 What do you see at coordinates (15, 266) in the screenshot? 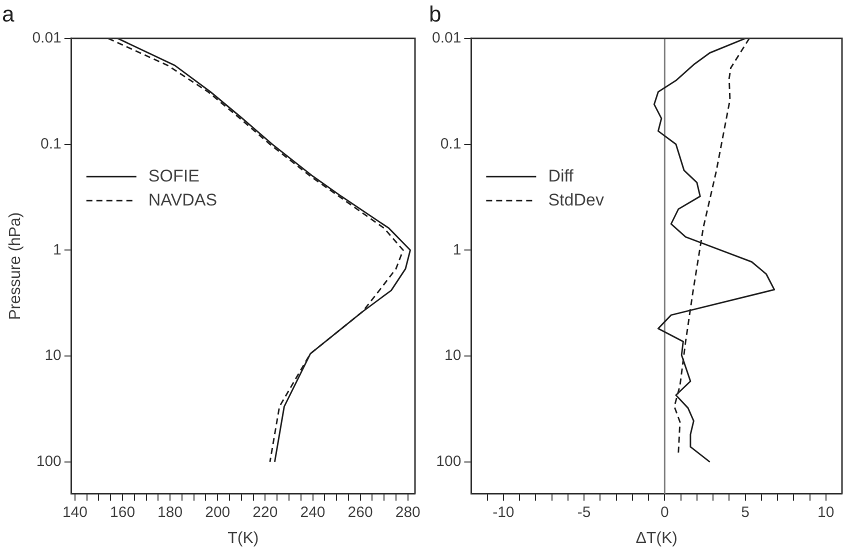
I see `y-axis-title: Pressure (hPa)` at bounding box center [15, 266].